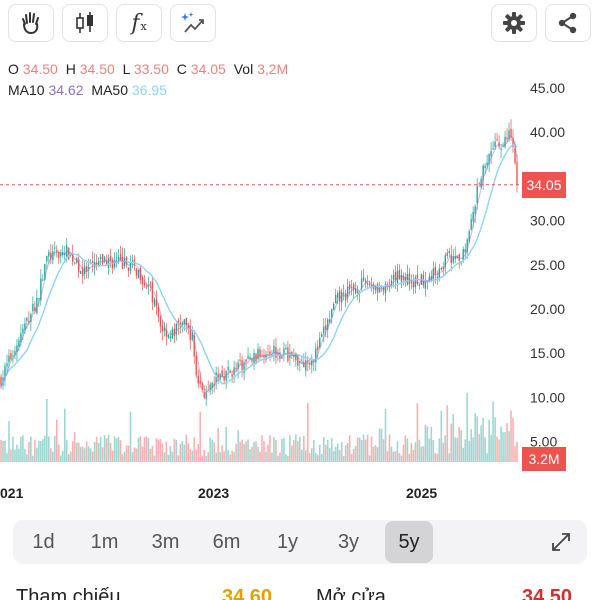 This screenshot has height=600, width=600. Describe the element at coordinates (85, 23) in the screenshot. I see `candle-type-button` at that location.